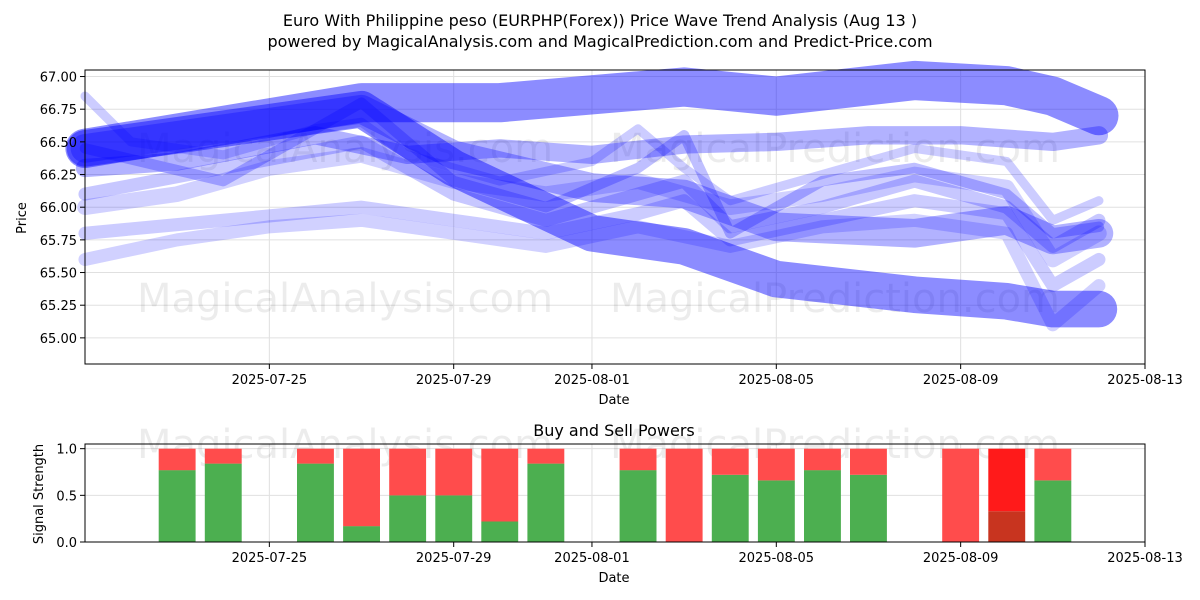  Describe the element at coordinates (345, 299) in the screenshot. I see `watermark-analysis-mid: MagicalAnalysis.com` at that location.